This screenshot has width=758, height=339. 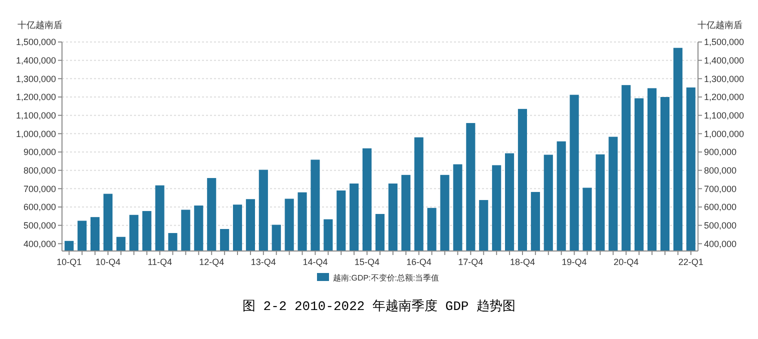 I want to click on y2-axis-title: 十亿越南盾, so click(x=720, y=25).